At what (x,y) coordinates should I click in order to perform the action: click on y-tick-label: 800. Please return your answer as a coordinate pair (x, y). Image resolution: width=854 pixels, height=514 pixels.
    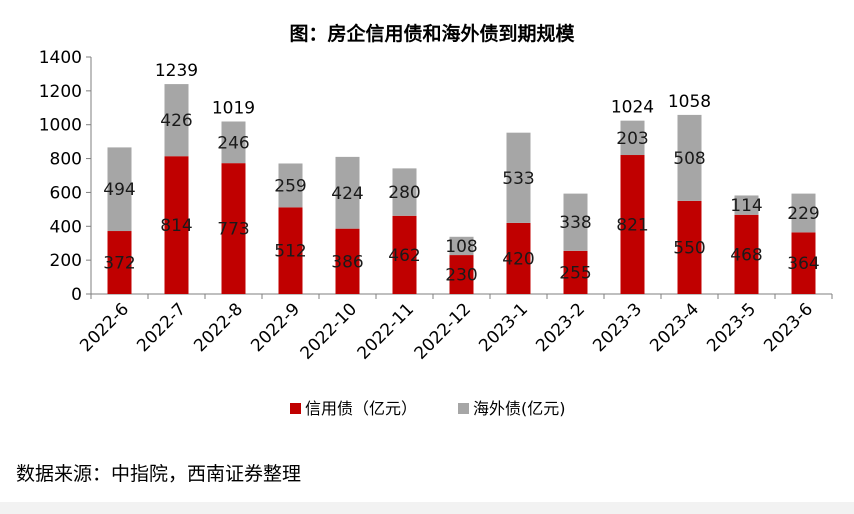
    Looking at the image, I should click on (66, 160).